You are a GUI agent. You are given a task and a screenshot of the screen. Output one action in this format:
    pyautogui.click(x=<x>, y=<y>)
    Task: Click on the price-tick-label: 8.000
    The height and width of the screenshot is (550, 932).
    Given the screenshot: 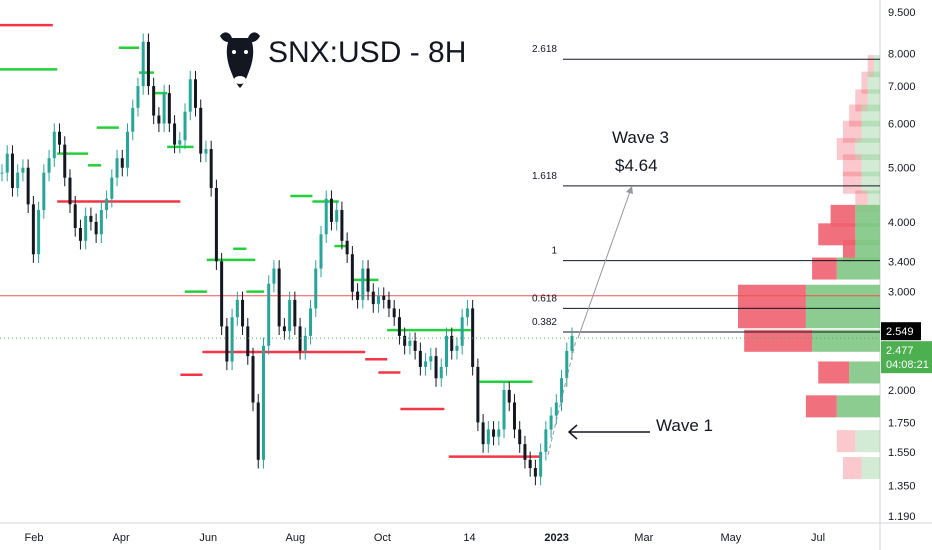 What is the action you would take?
    pyautogui.click(x=902, y=55)
    